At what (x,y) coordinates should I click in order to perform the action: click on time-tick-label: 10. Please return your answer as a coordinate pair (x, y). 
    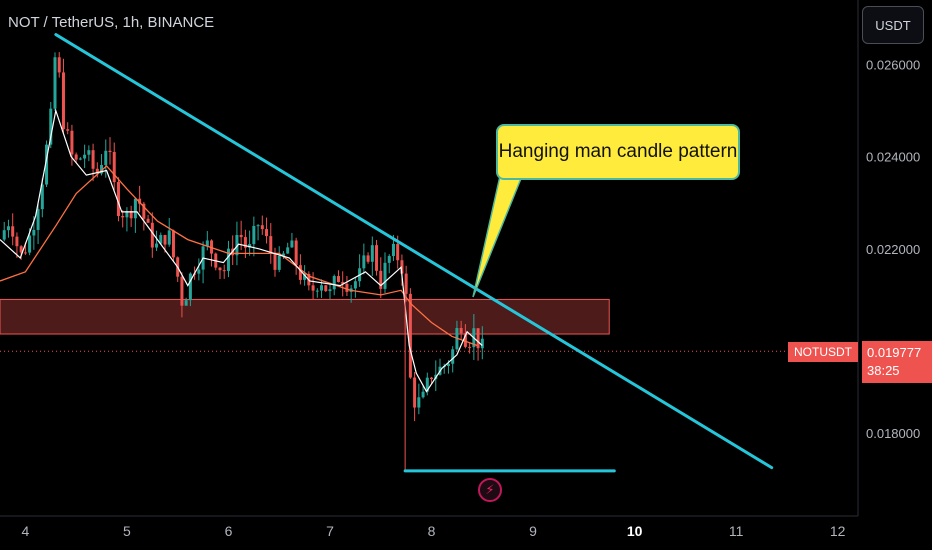
    Looking at the image, I should click on (635, 531).